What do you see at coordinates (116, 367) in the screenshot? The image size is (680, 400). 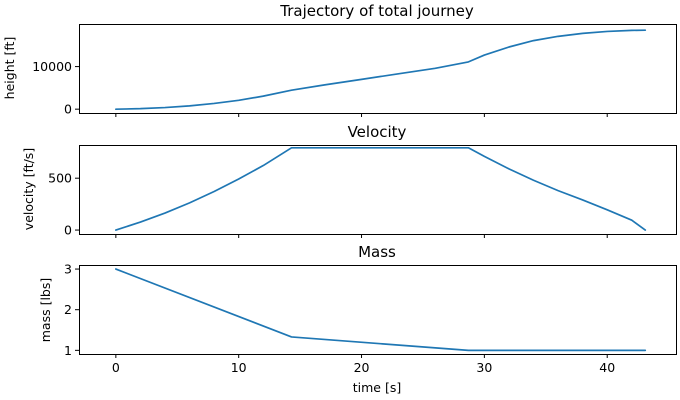 I see `x-tick-label-mass-0: 0` at bounding box center [116, 367].